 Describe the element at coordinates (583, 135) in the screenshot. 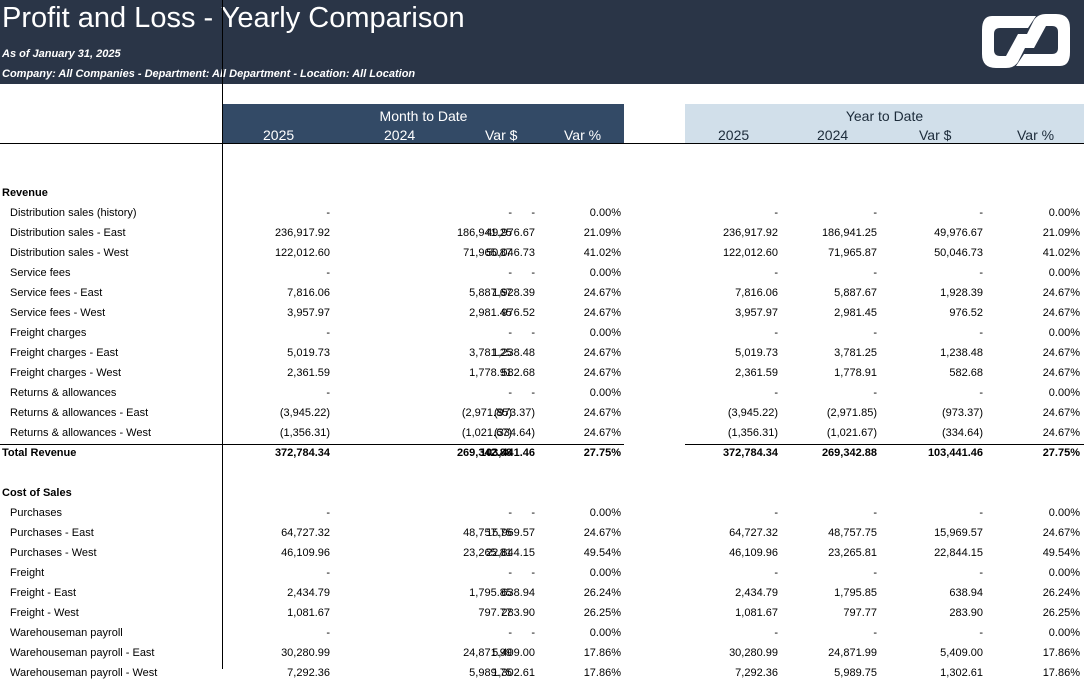

I see `mtd-col-var-pct: Var %` at that location.